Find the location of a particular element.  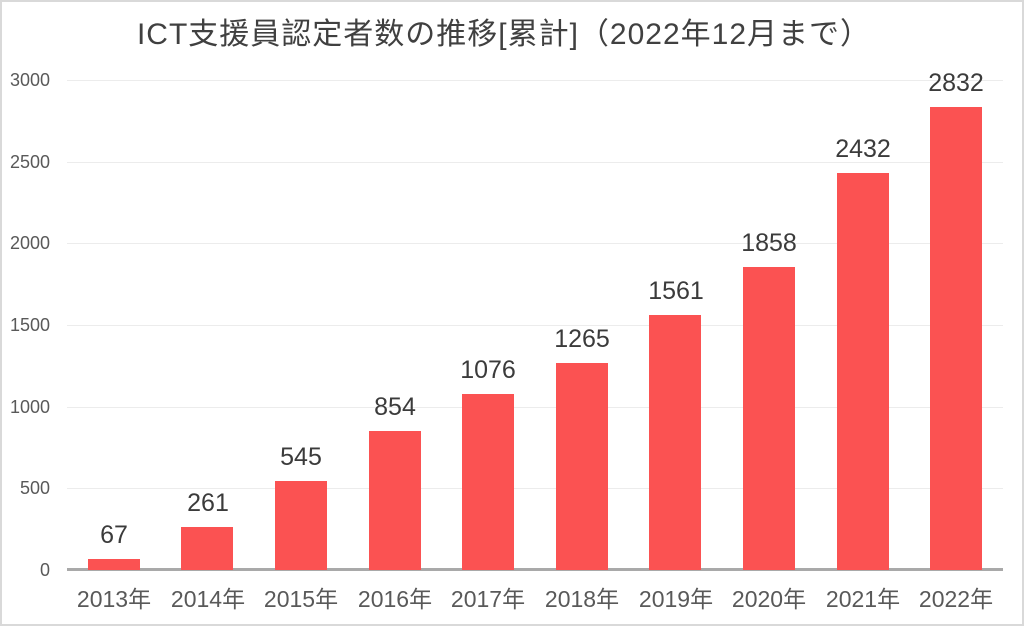

x-tick-label: 2022年 is located at coordinates (956, 599).